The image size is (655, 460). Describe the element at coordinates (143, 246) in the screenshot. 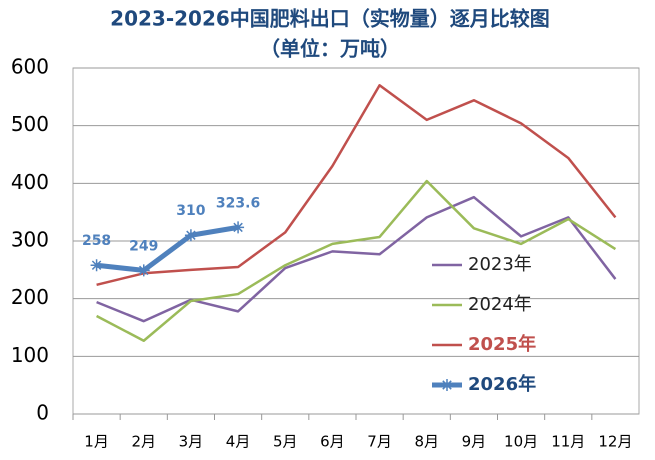

I see `data-label: 249` at that location.